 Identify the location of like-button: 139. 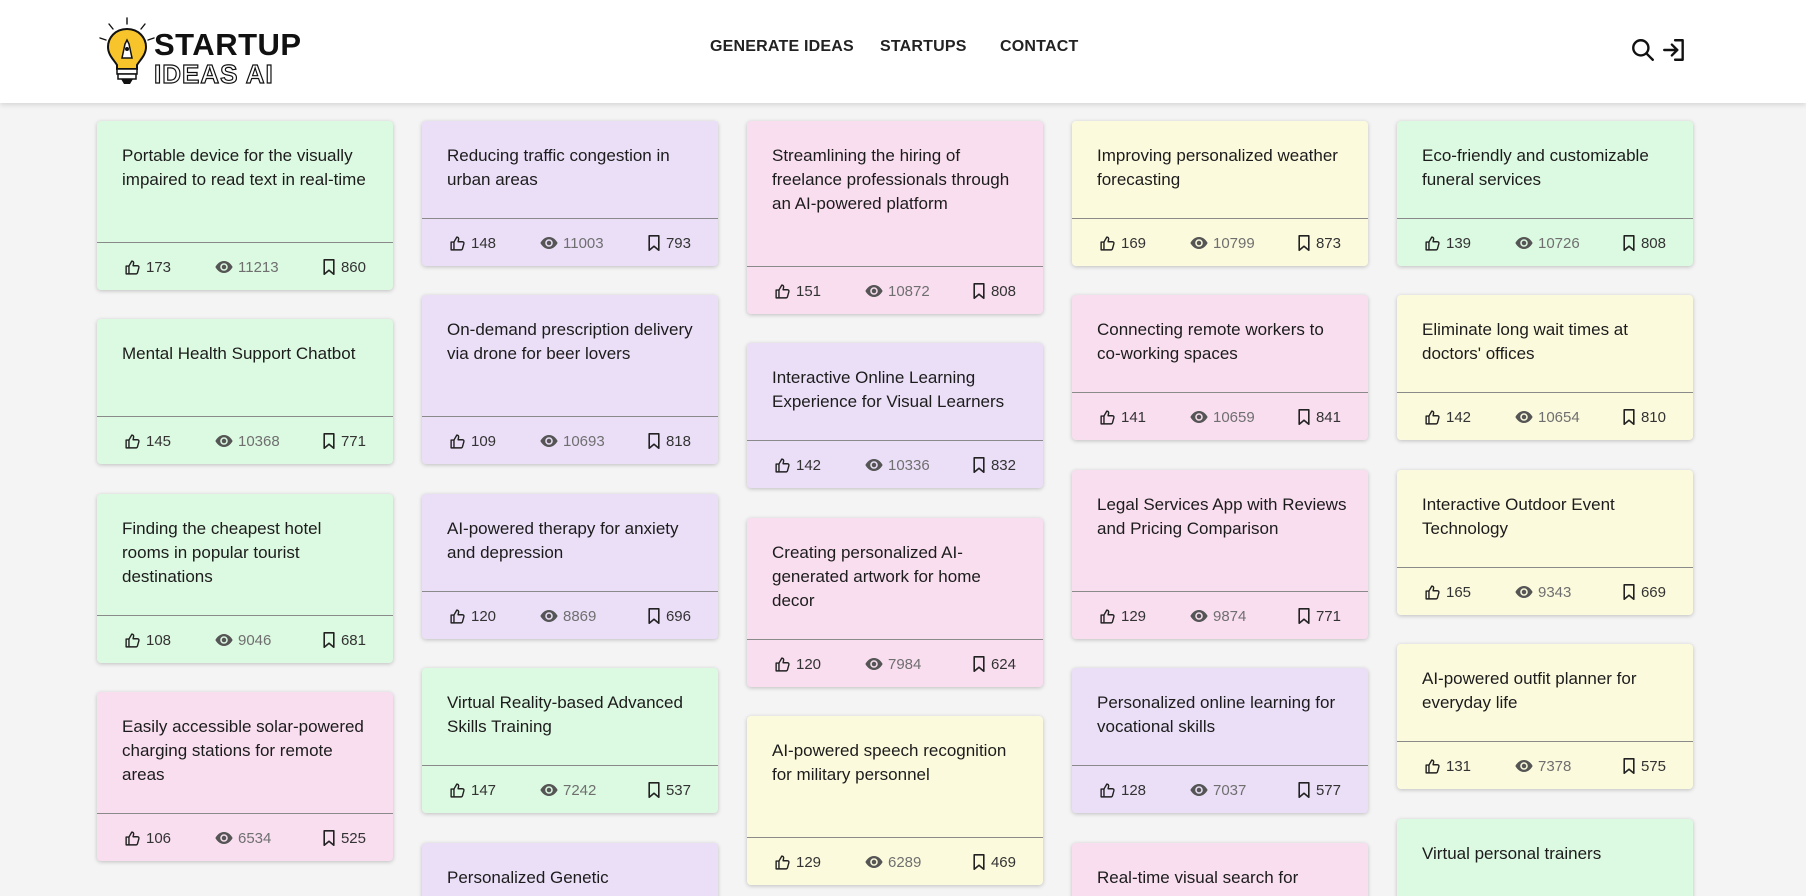
(1447, 243).